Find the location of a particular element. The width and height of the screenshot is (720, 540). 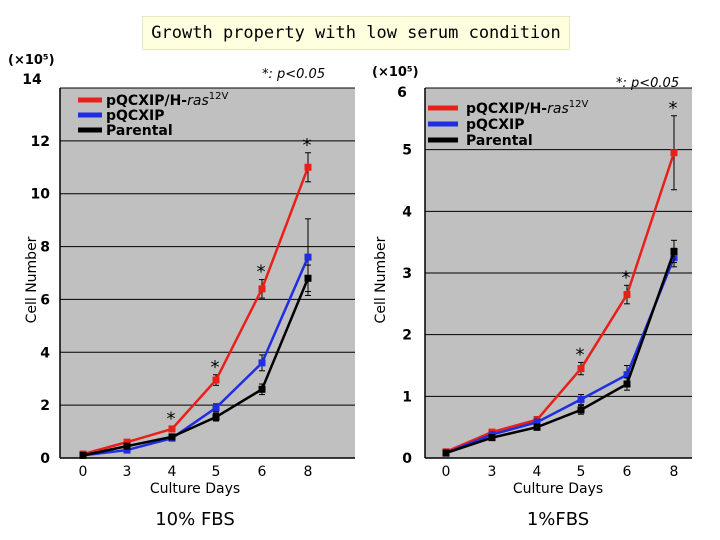

y-tick-label: 10 is located at coordinates (41, 195).